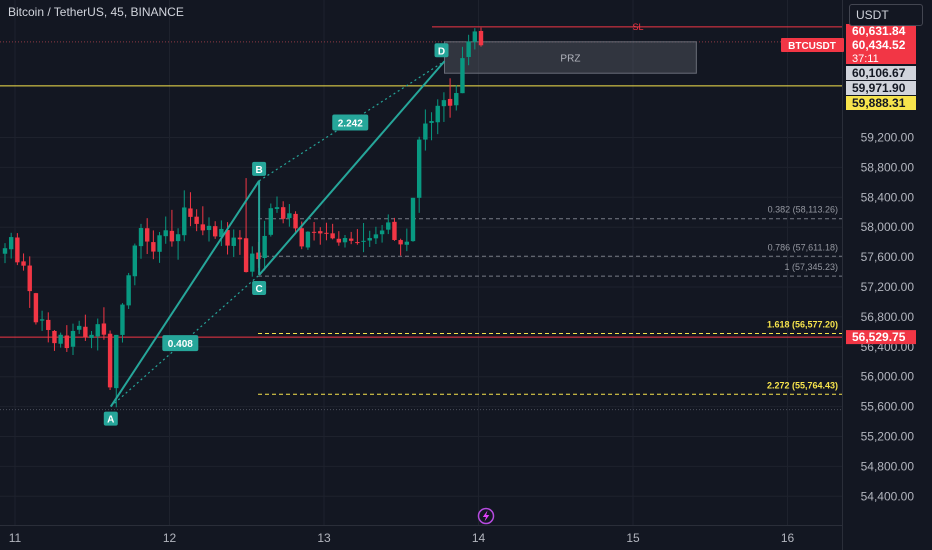  What do you see at coordinates (888, 437) in the screenshot?
I see `price-tick-label: 55,200.00` at bounding box center [888, 437].